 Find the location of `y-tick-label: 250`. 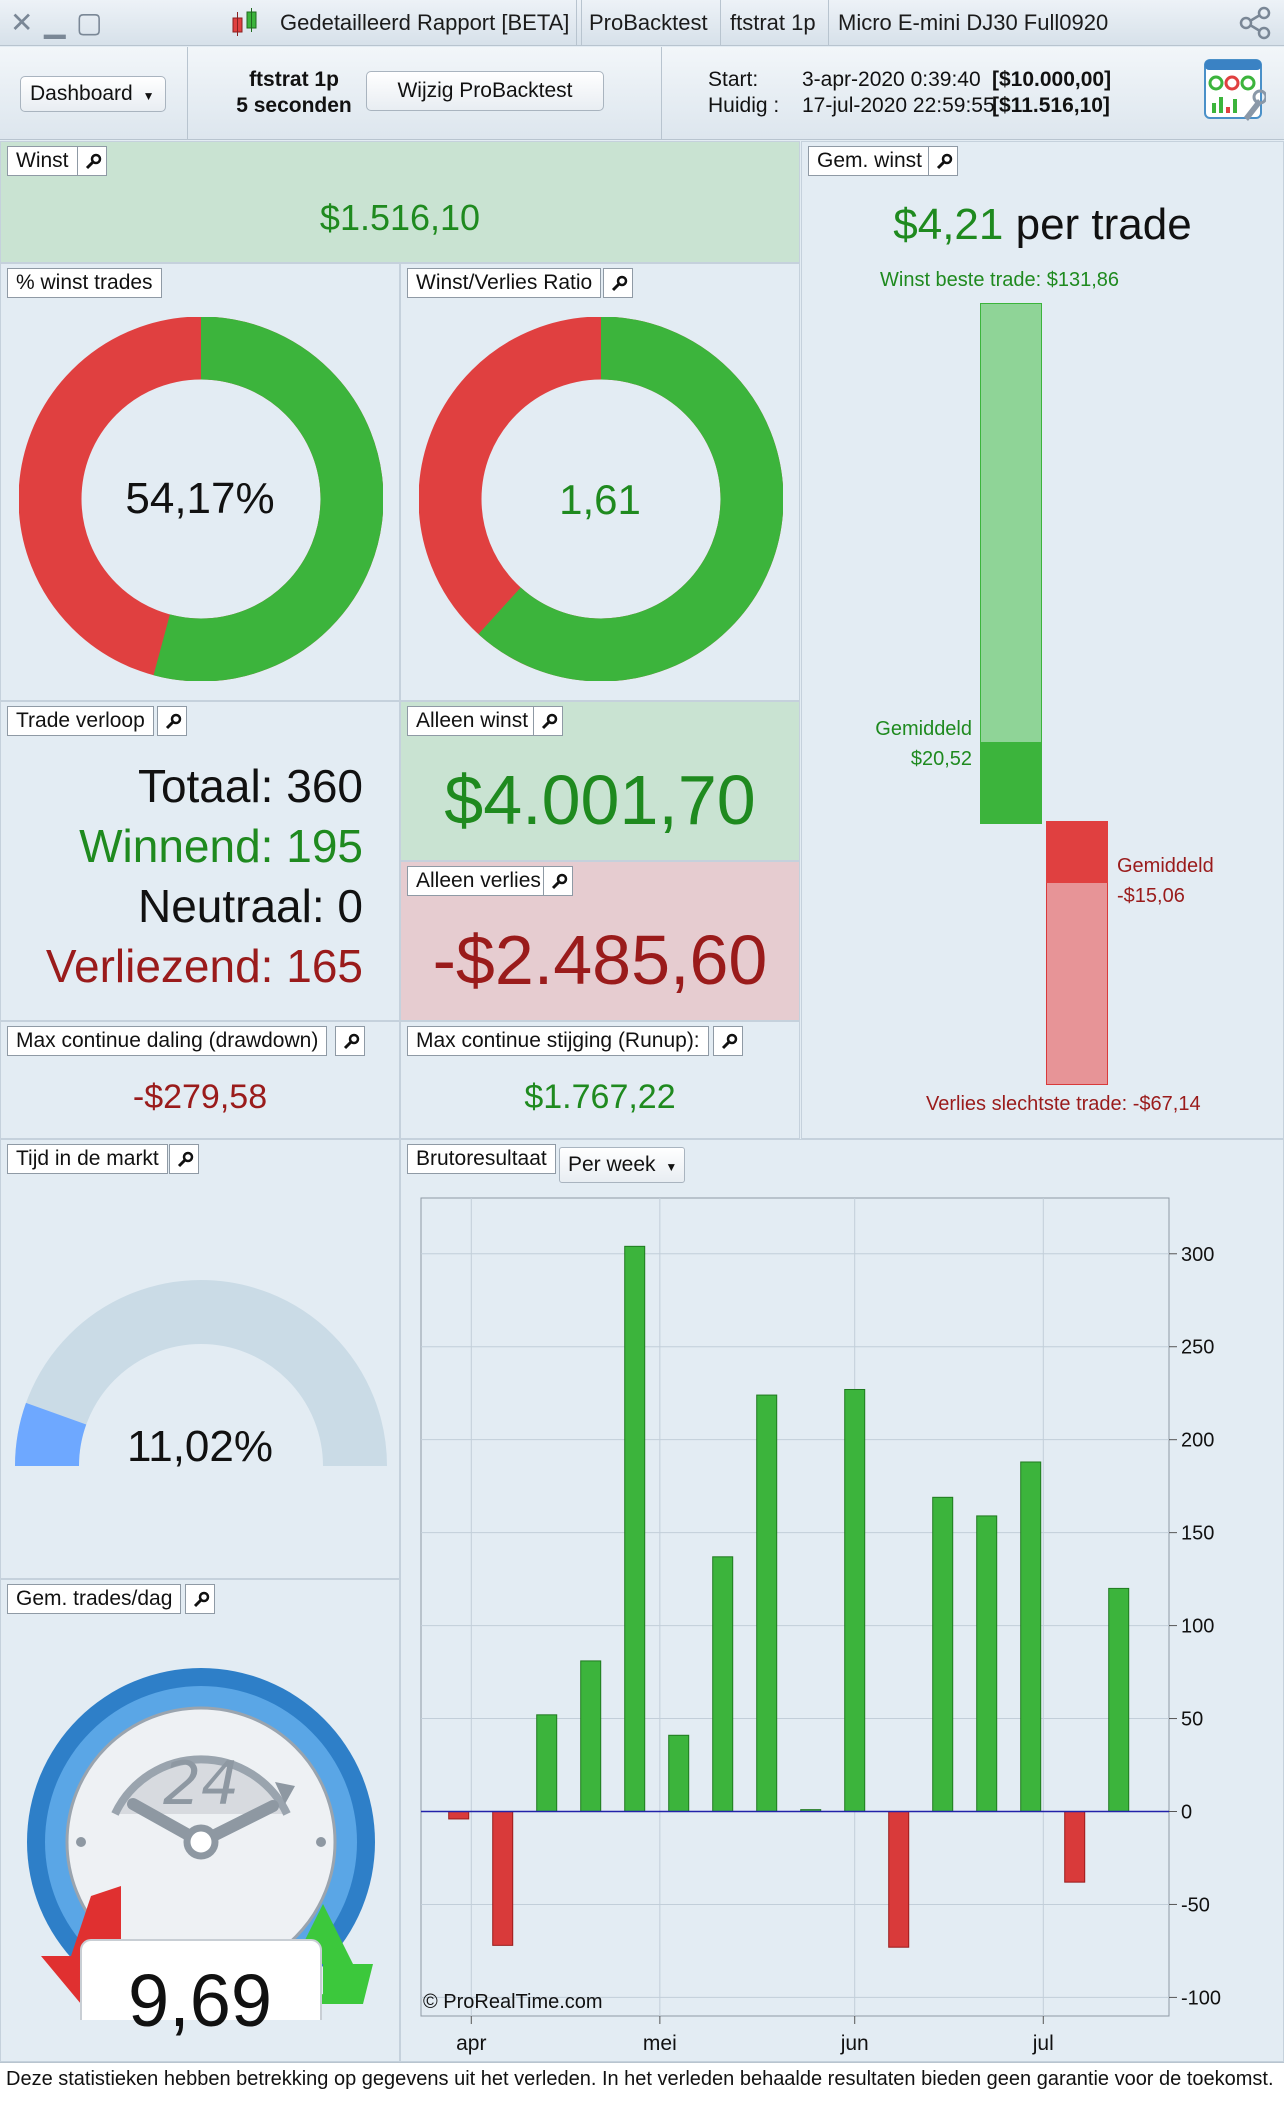

y-tick-label: 250 is located at coordinates (1197, 1348).